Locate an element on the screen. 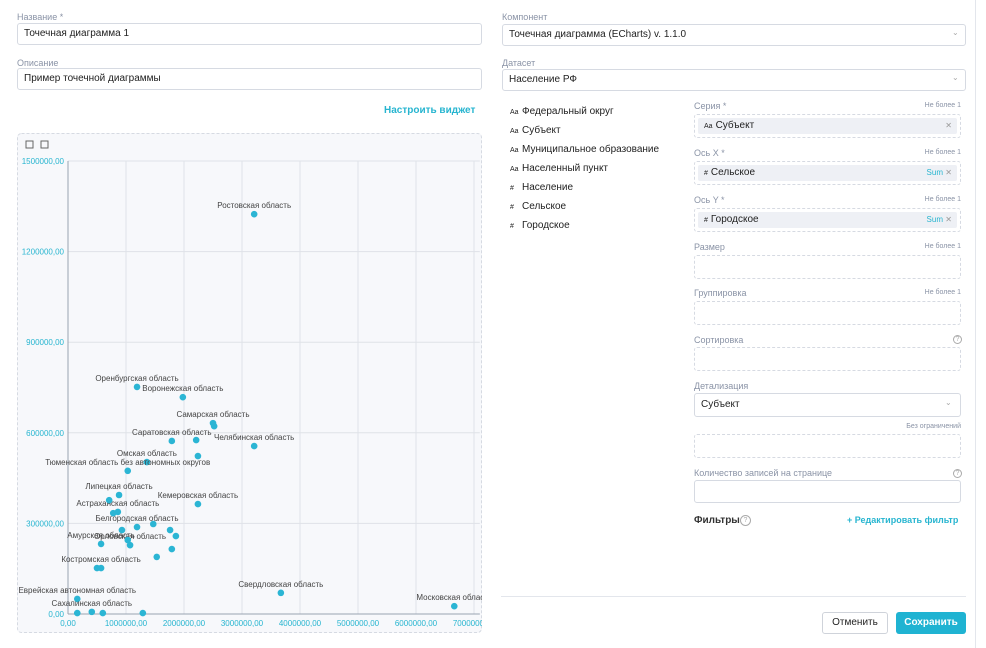 The width and height of the screenshot is (986, 648). y-tick-label: 600000,00 is located at coordinates (45, 433).